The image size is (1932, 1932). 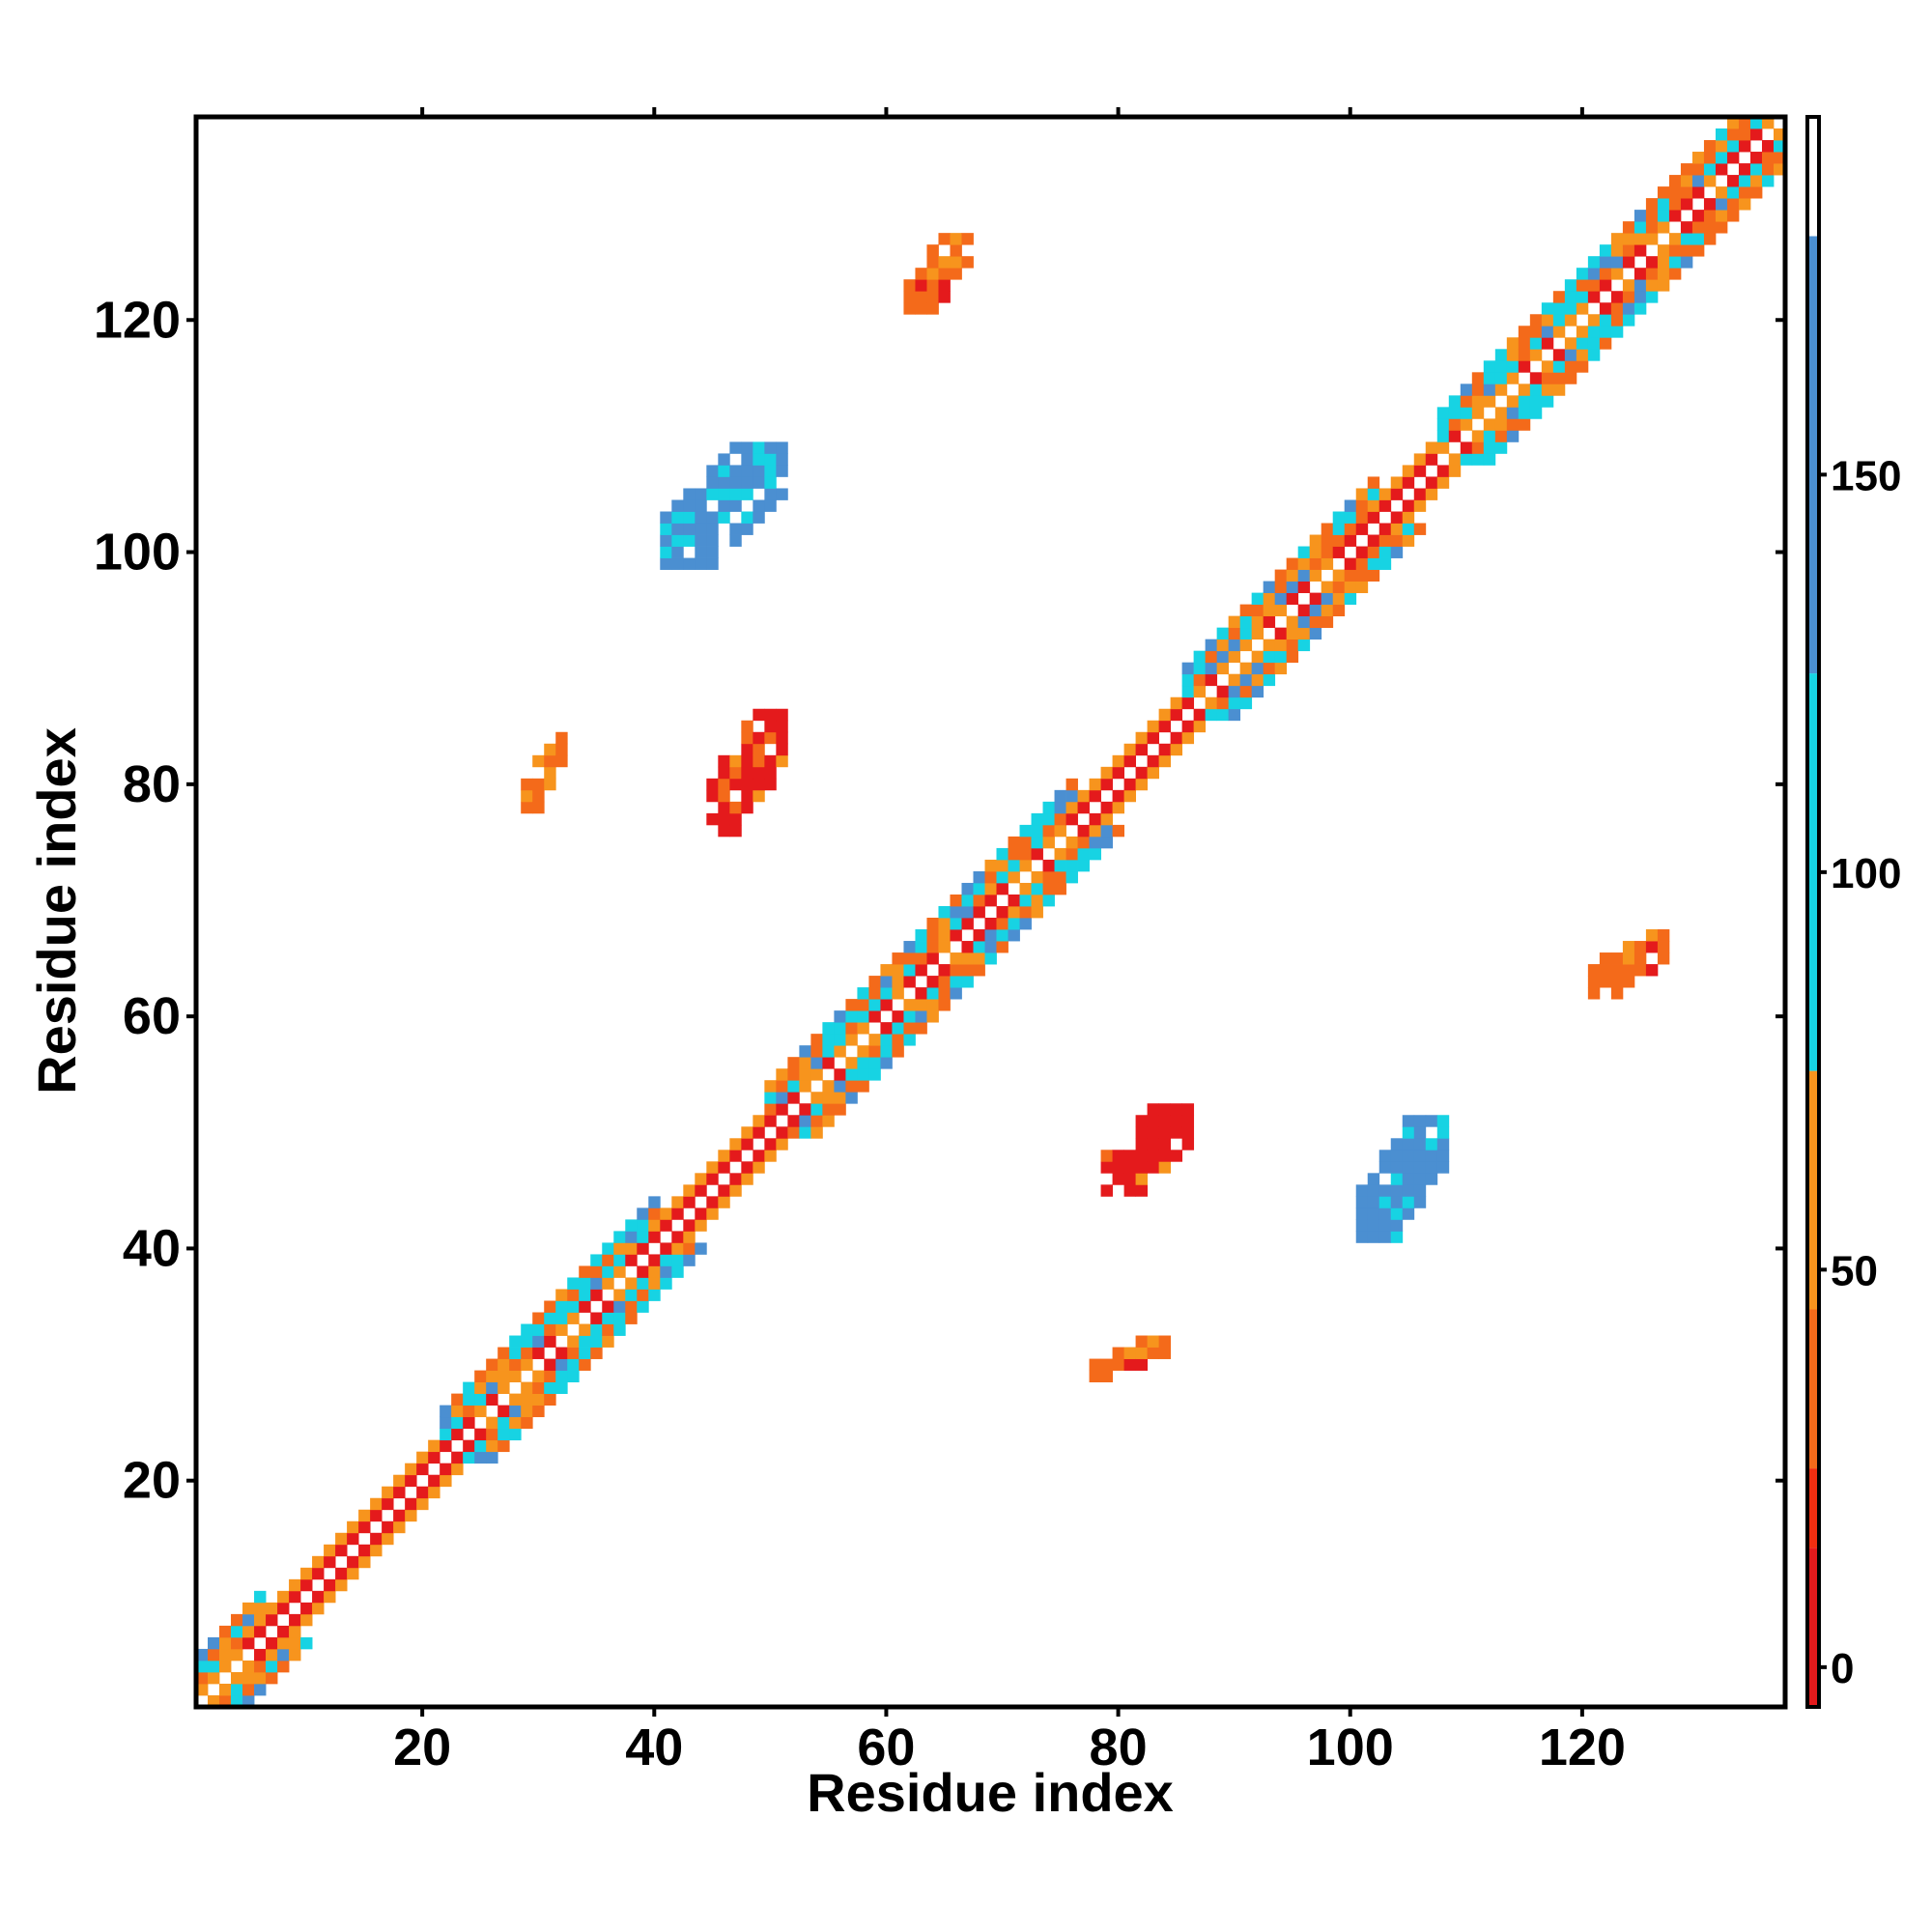 I want to click on colorbar-band, so click(x=1813, y=1389).